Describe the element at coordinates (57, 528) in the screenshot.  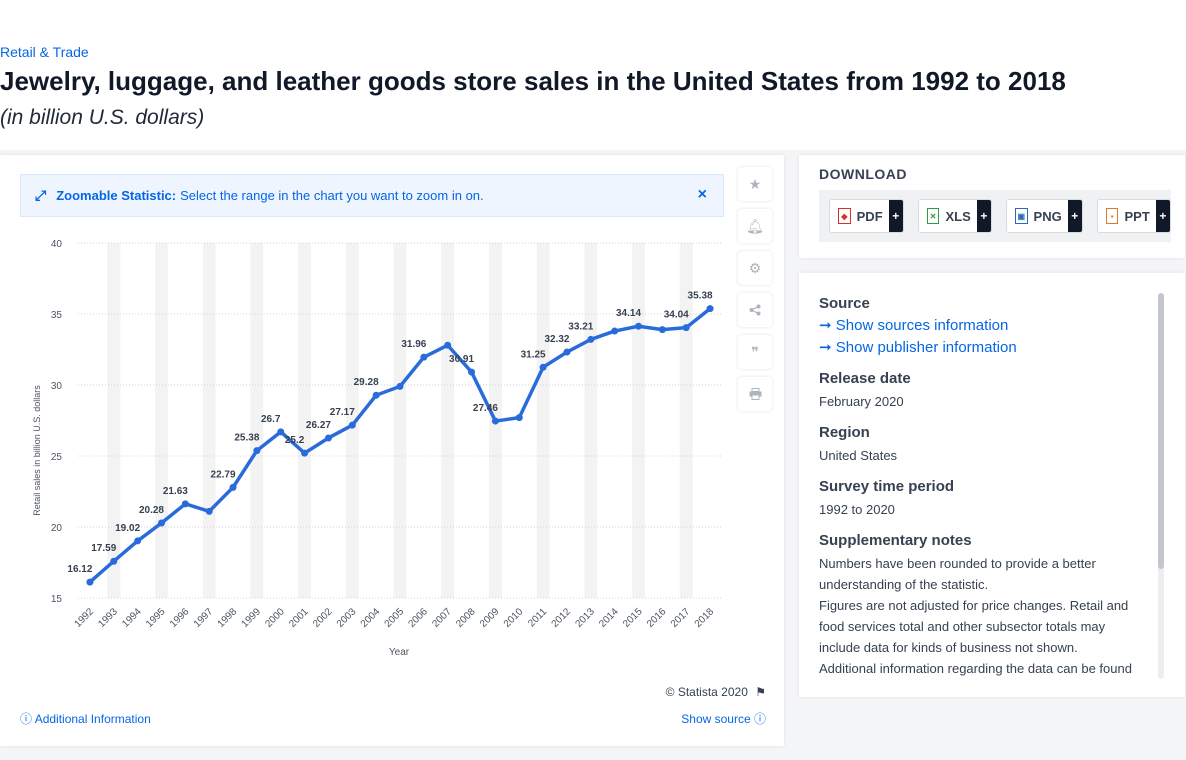
I see `y-tick-label: 20` at that location.